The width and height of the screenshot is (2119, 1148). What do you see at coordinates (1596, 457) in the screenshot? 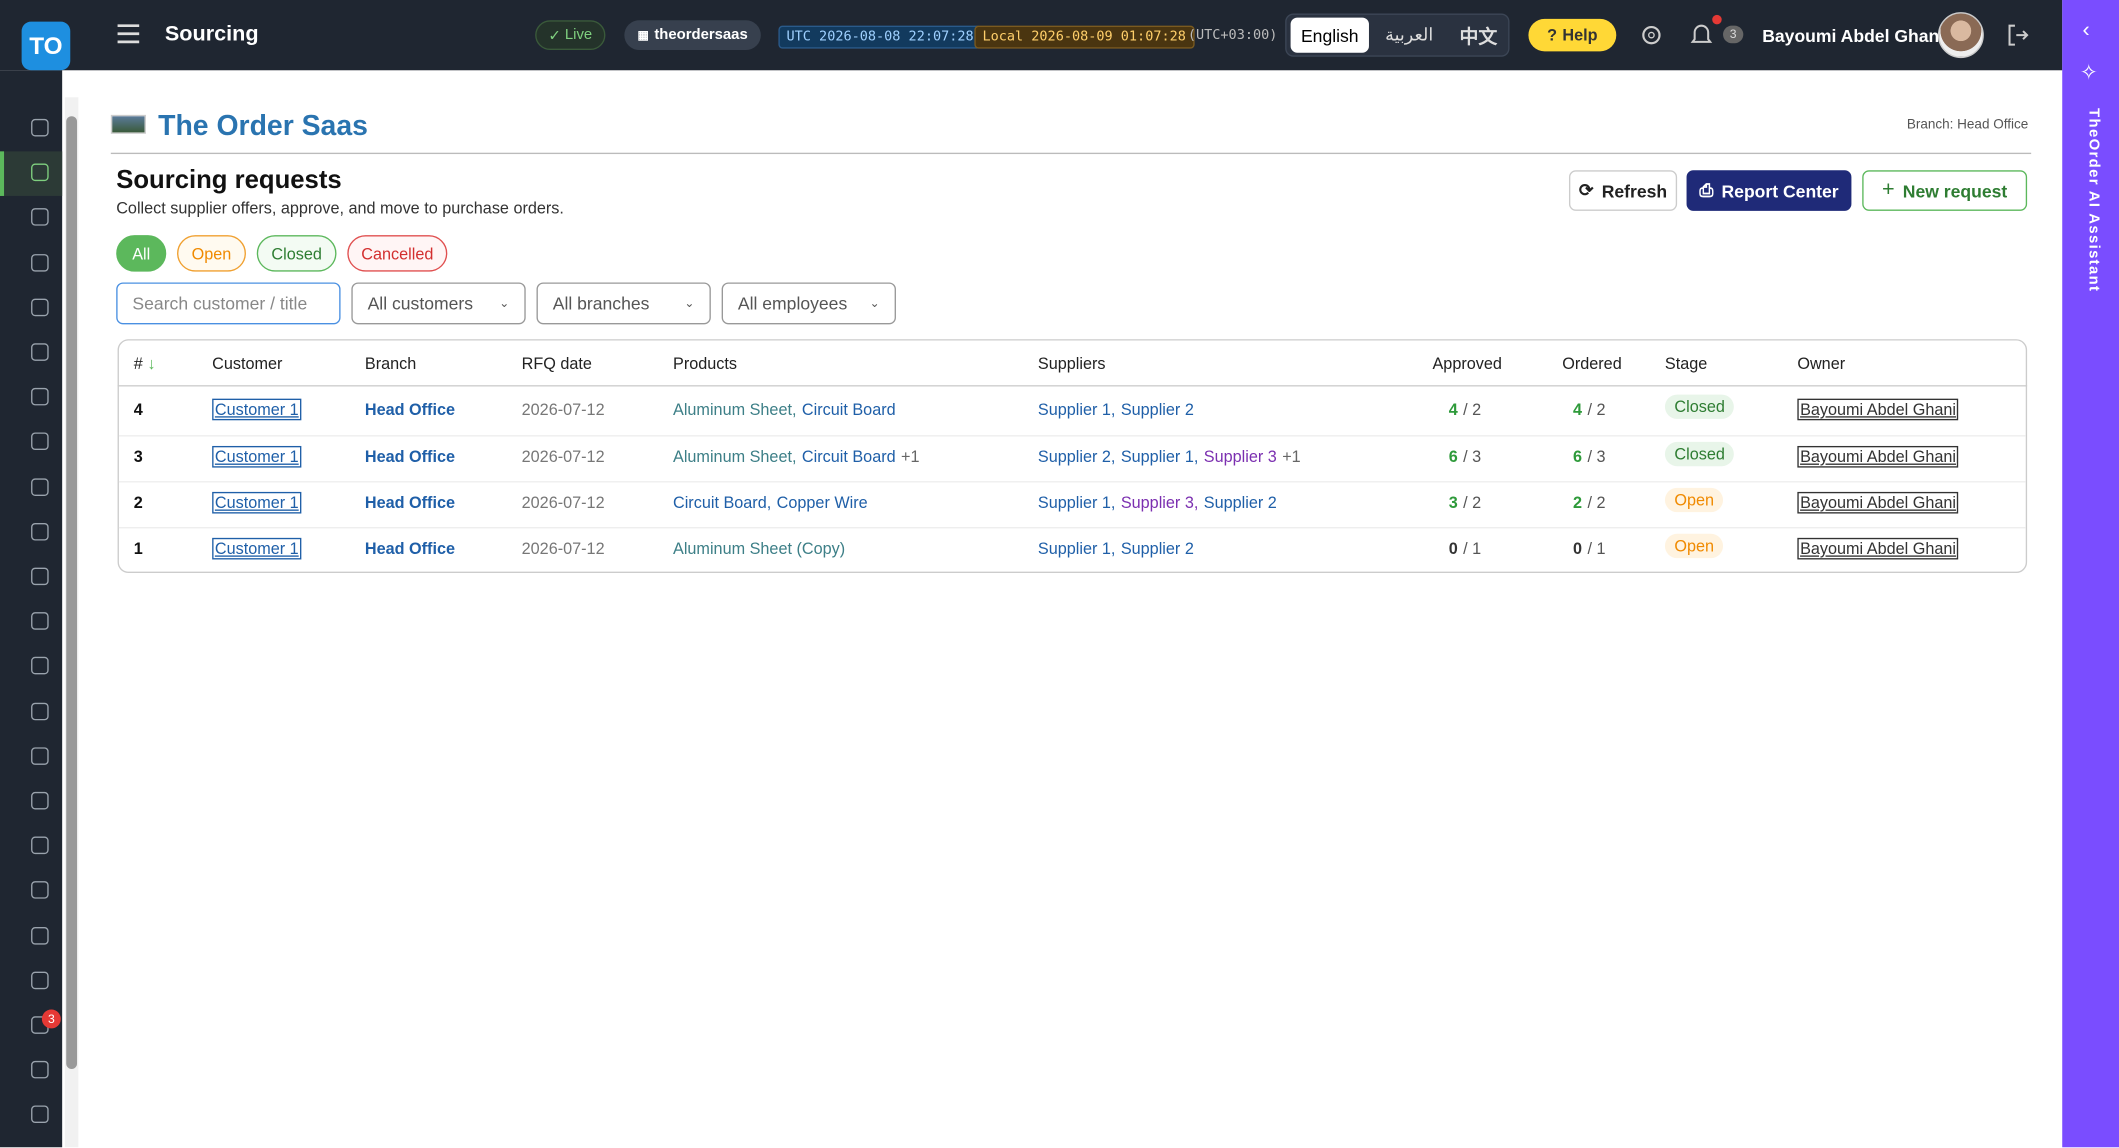
I see `ordered-total: / 3` at bounding box center [1596, 457].